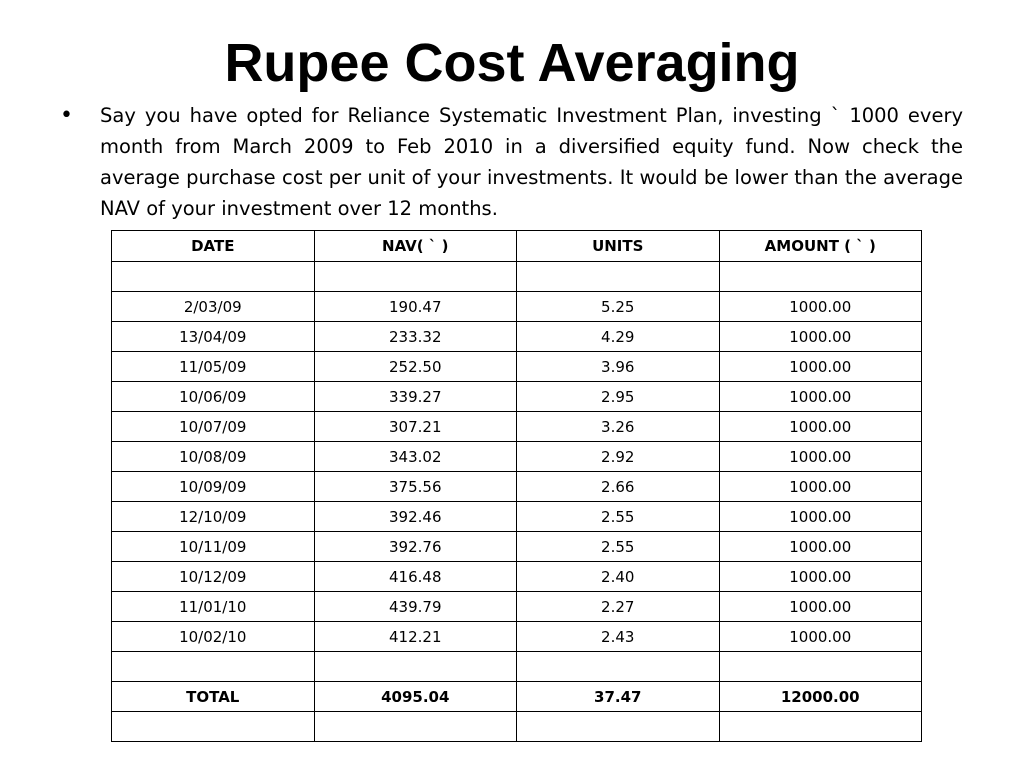  I want to click on header-amount: AMOUNT ( ` ), so click(820, 246).